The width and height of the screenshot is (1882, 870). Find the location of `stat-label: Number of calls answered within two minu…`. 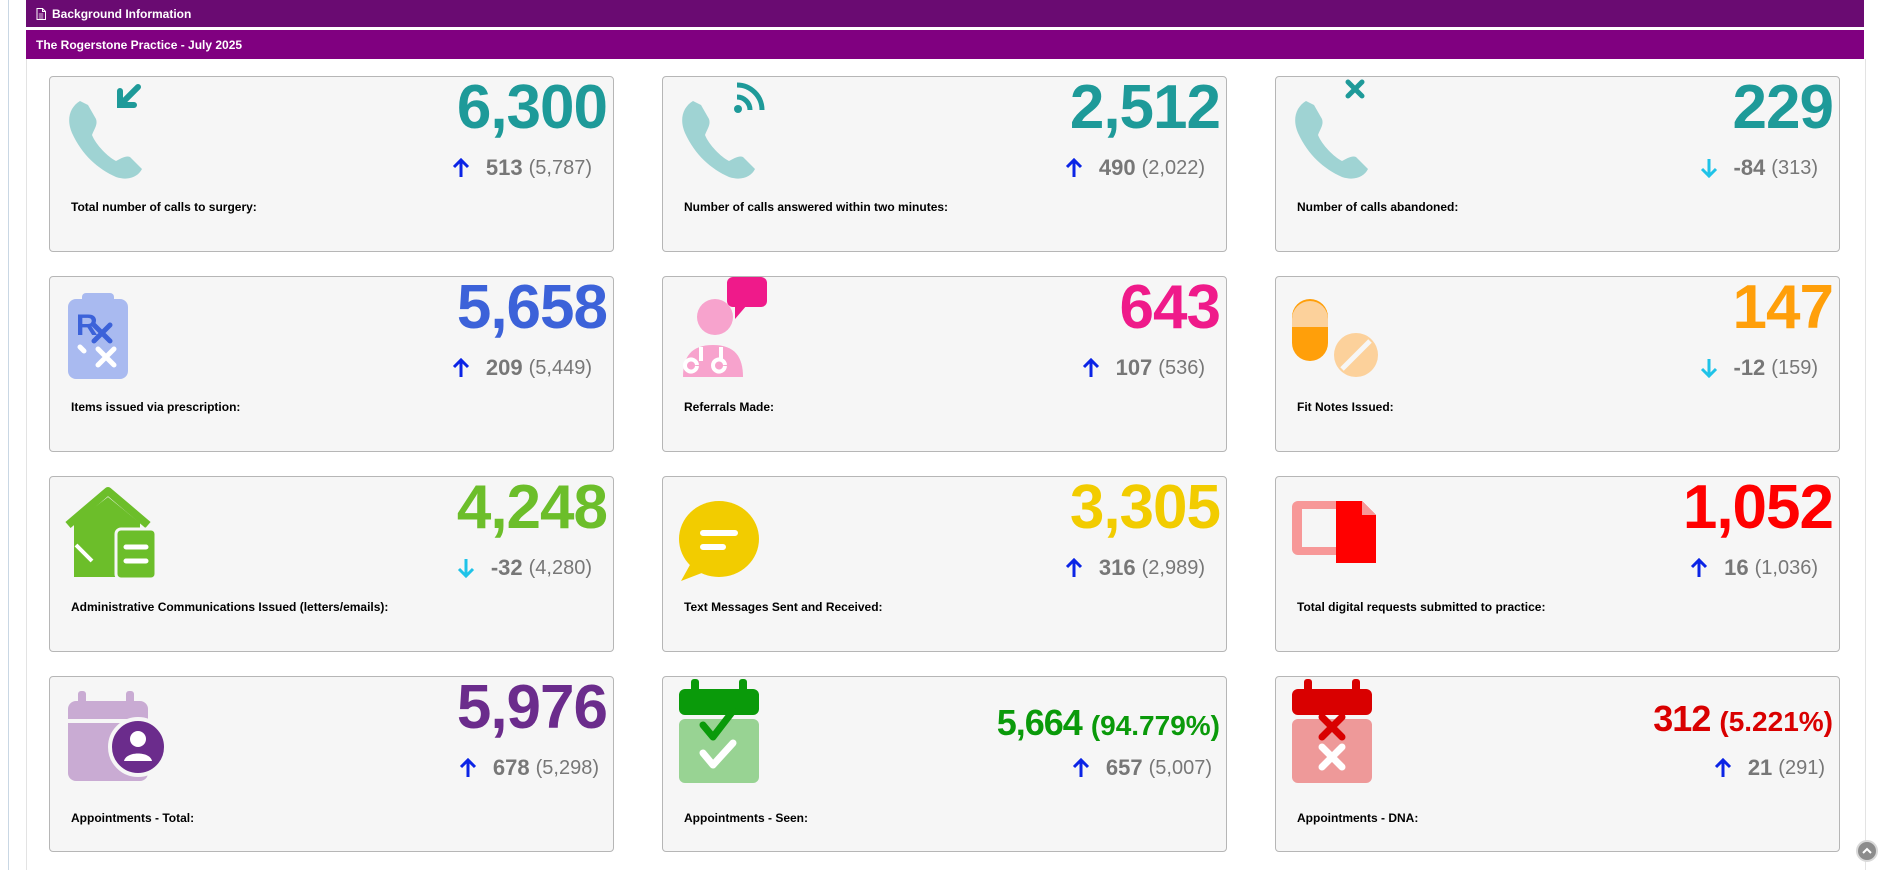

stat-label: Number of calls answered within two minu… is located at coordinates (816, 207).